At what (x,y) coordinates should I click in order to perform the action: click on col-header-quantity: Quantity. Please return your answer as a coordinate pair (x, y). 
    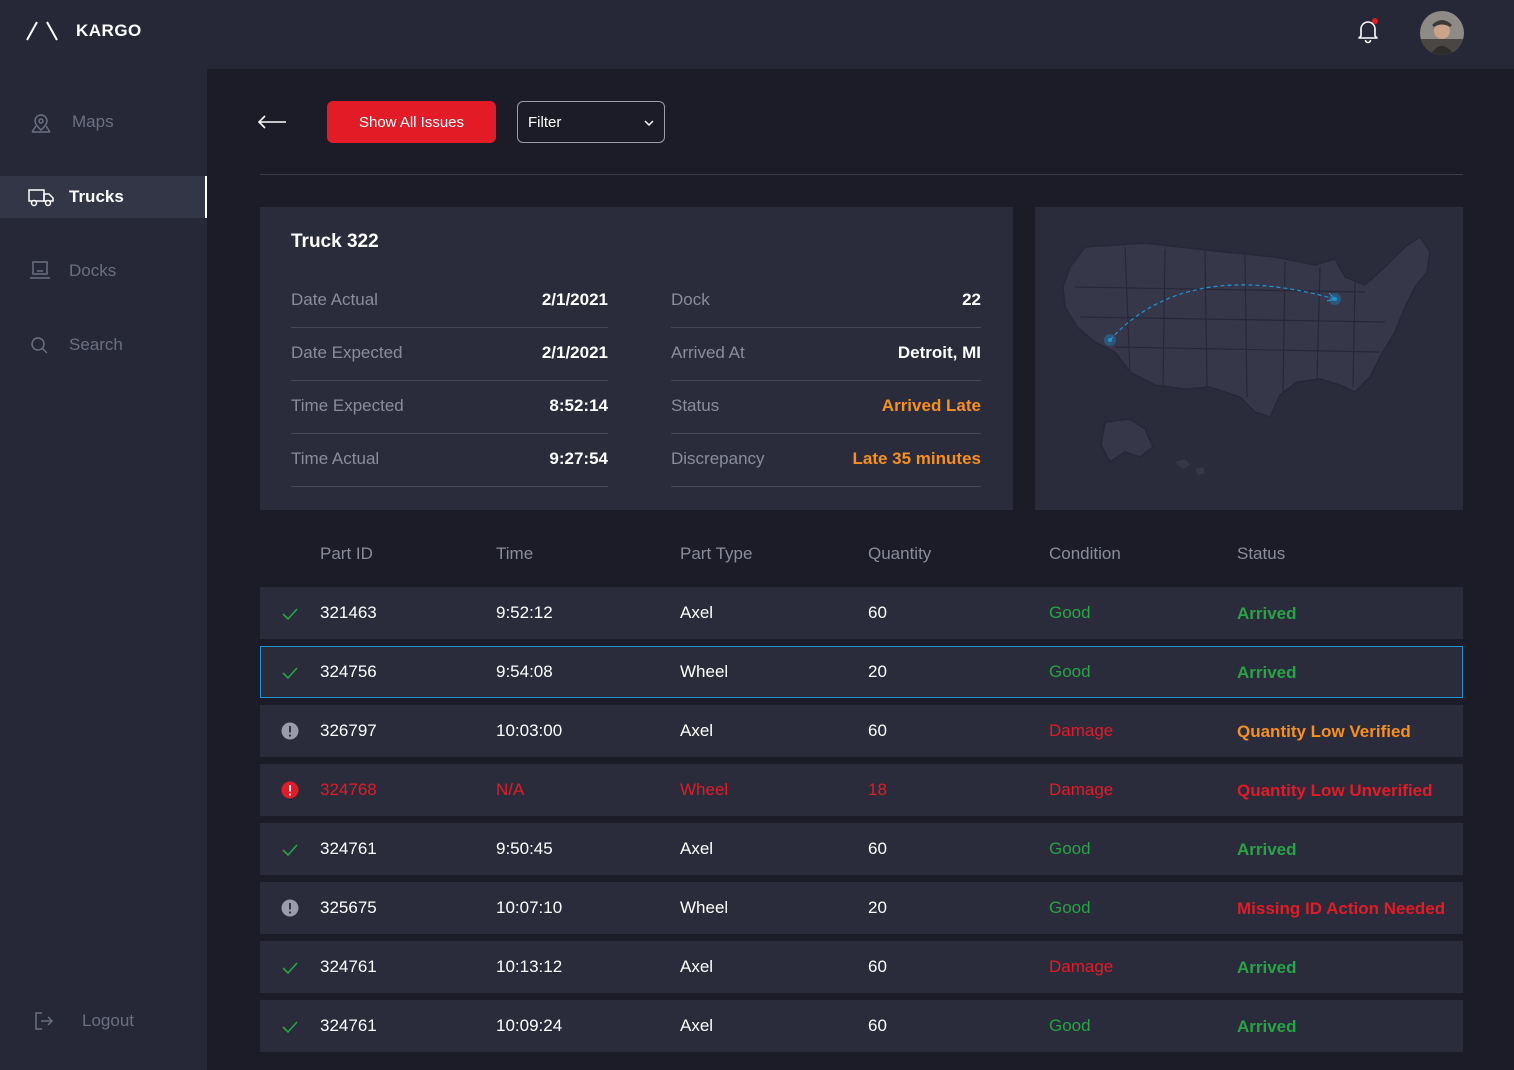
    Looking at the image, I should click on (900, 553).